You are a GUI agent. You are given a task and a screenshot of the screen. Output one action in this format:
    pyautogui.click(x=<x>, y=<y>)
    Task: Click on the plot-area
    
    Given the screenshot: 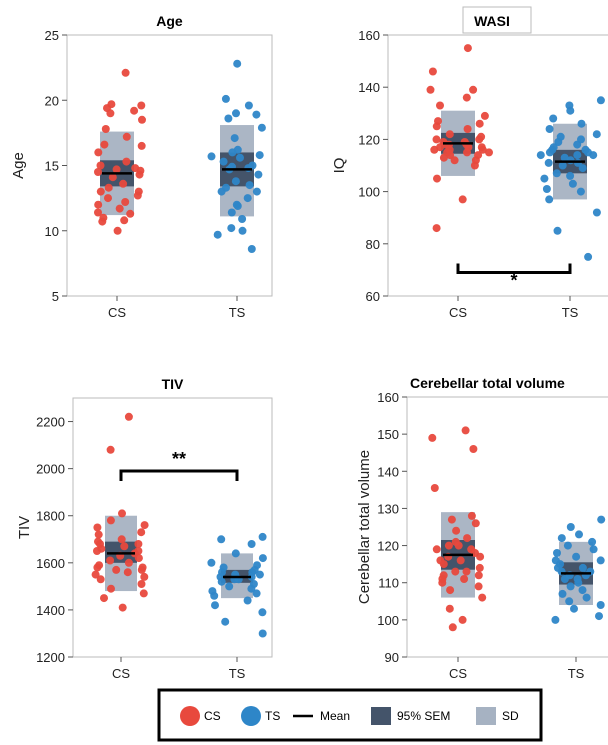 What is the action you would take?
    pyautogui.click(x=507, y=527)
    